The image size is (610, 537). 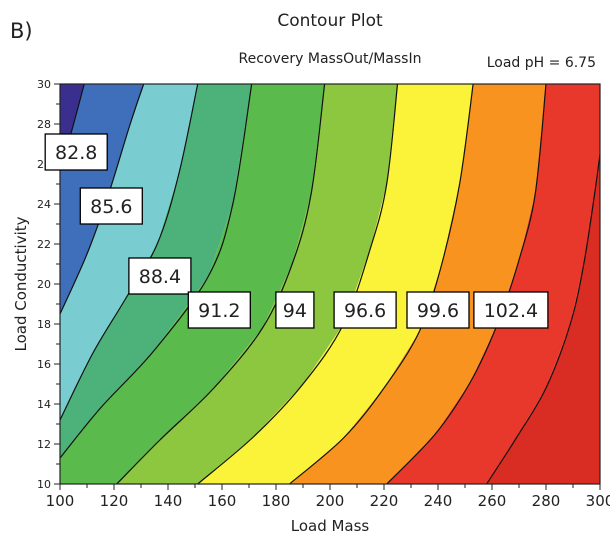 What do you see at coordinates (21, 31) in the screenshot?
I see `panel-label: B)` at bounding box center [21, 31].